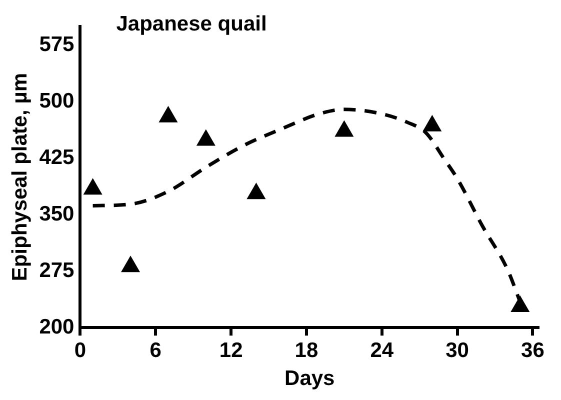  What do you see at coordinates (56, 214) in the screenshot?
I see `y-tick-label: 350` at bounding box center [56, 214].